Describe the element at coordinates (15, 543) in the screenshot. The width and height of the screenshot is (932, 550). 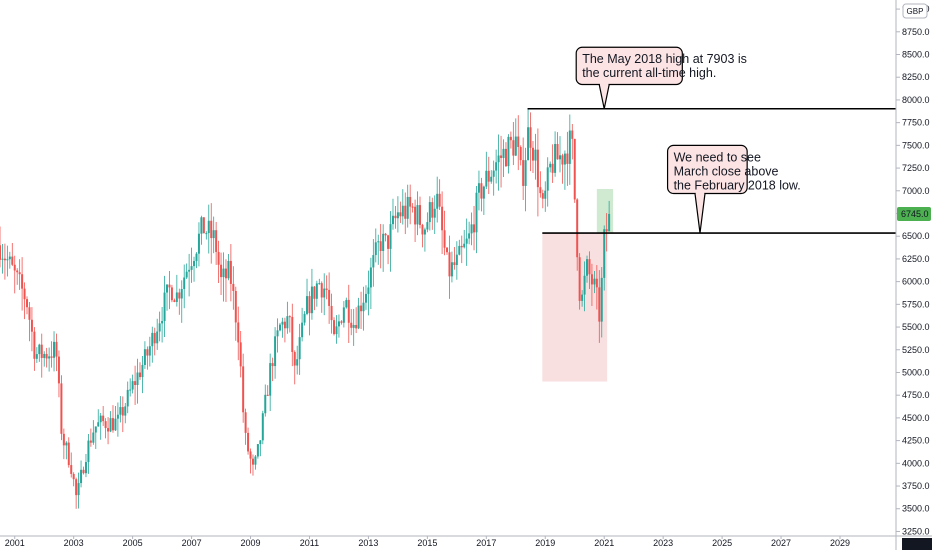
I see `x-tick-label: 2001` at that location.